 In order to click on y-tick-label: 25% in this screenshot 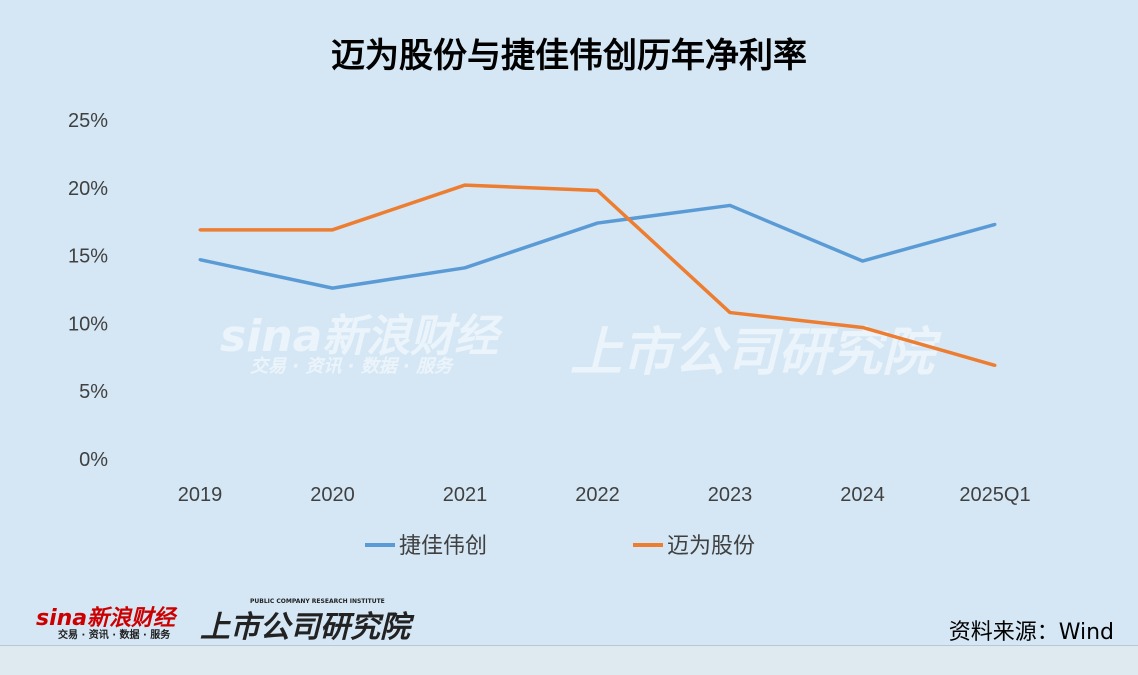, I will do `click(88, 121)`.